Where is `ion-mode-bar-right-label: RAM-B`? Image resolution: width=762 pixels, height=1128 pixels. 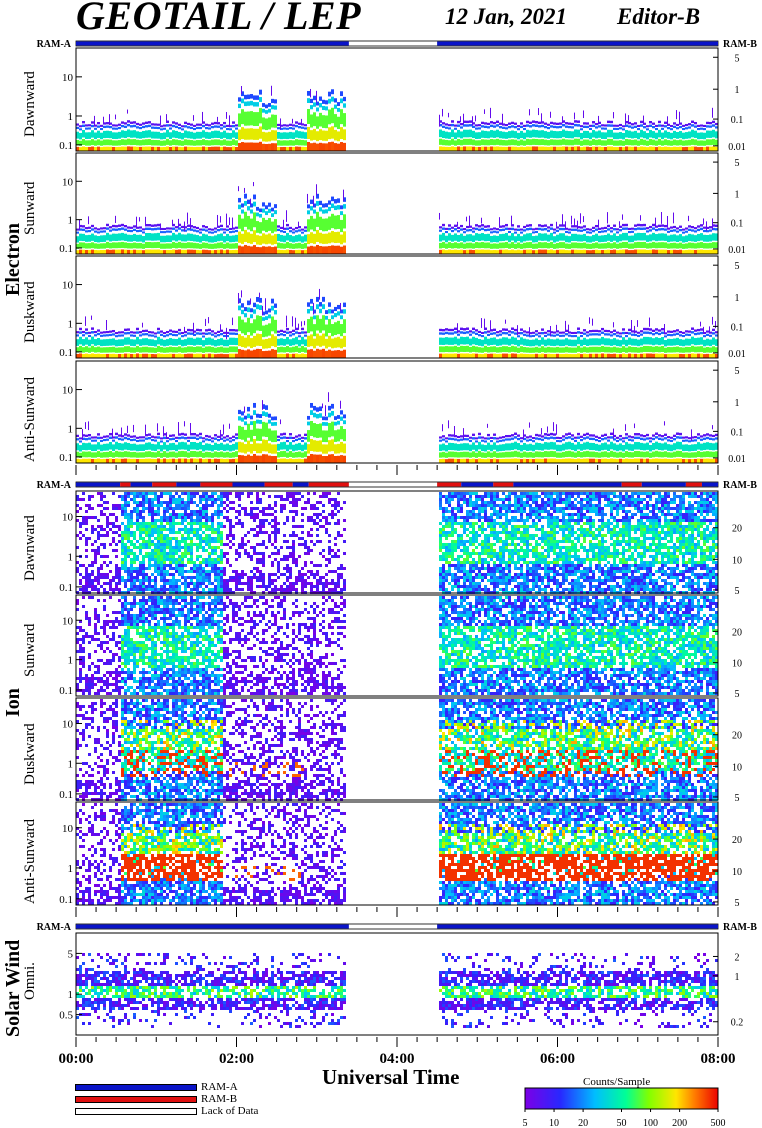 ion-mode-bar-right-label: RAM-B is located at coordinates (740, 485).